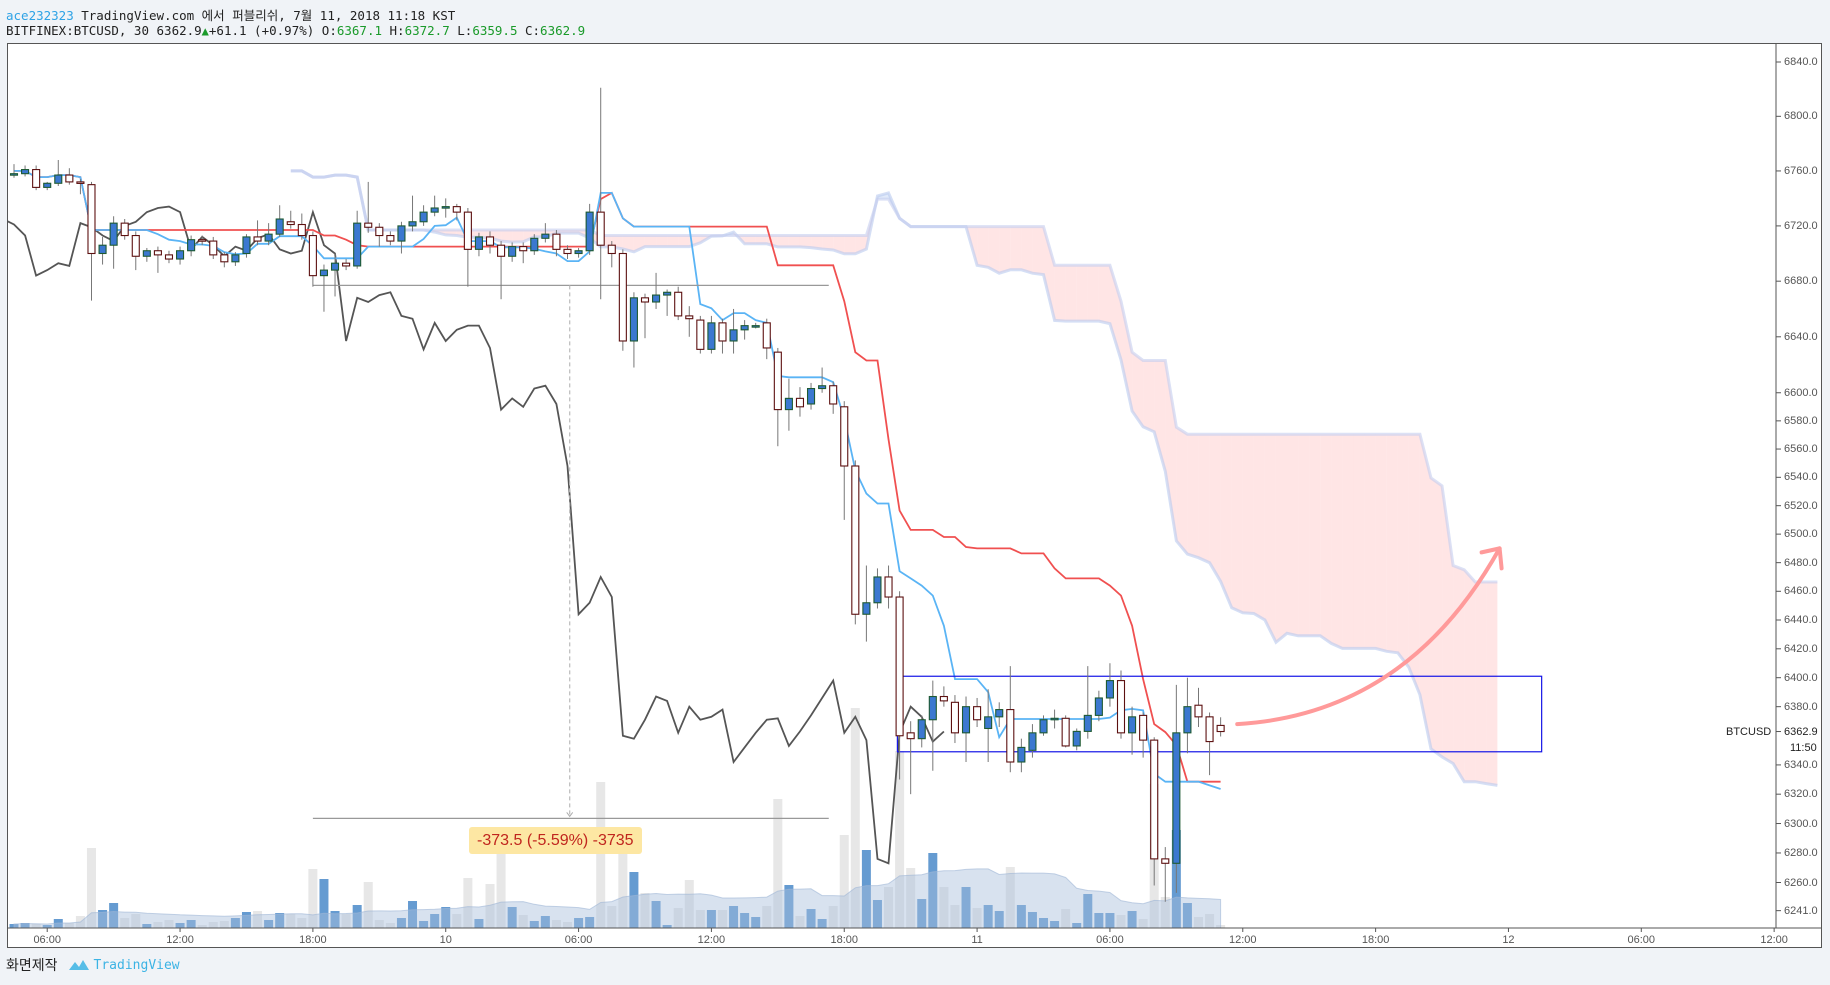  Describe the element at coordinates (1801, 794) in the screenshot. I see `price-tick-label: 6320.0` at that location.